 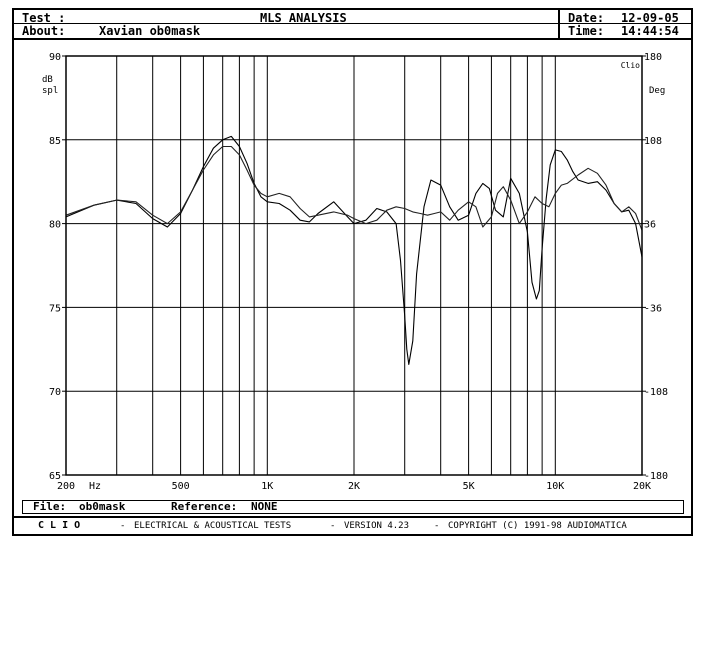 I want to click on reference-value: NONE, so click(x=264, y=506).